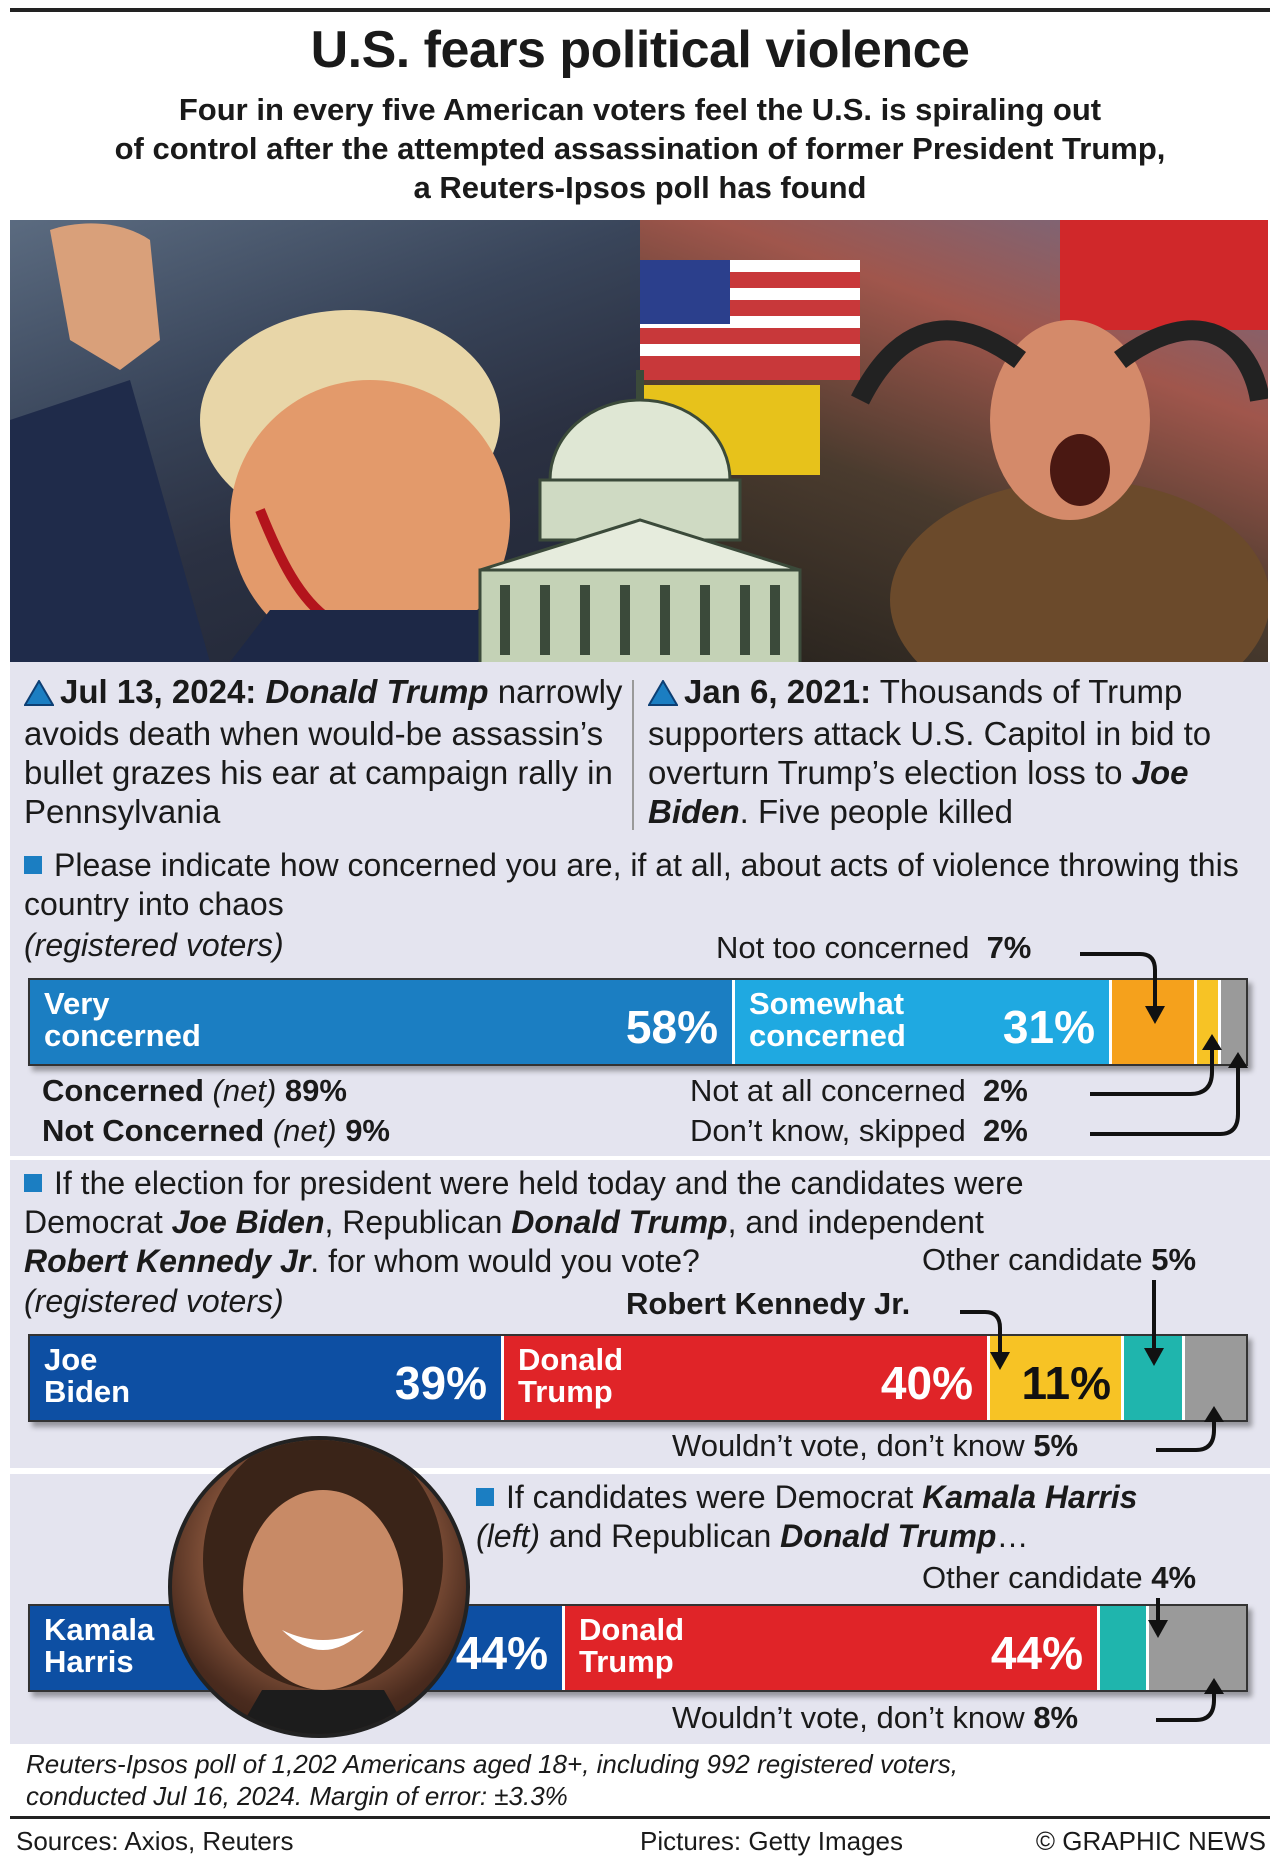 This screenshot has height=1867, width=1280. What do you see at coordinates (382, 1022) in the screenshot?
I see `q1-segment-very-concerned: Very concerned 58%` at bounding box center [382, 1022].